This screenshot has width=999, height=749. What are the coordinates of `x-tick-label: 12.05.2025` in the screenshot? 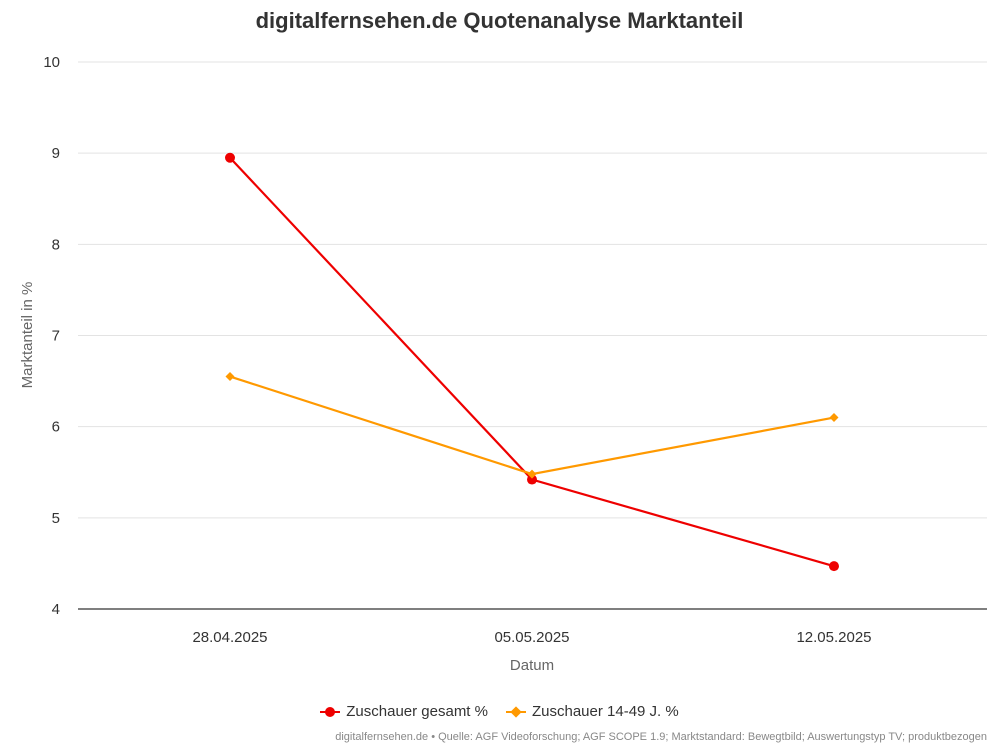 It's located at (833, 637).